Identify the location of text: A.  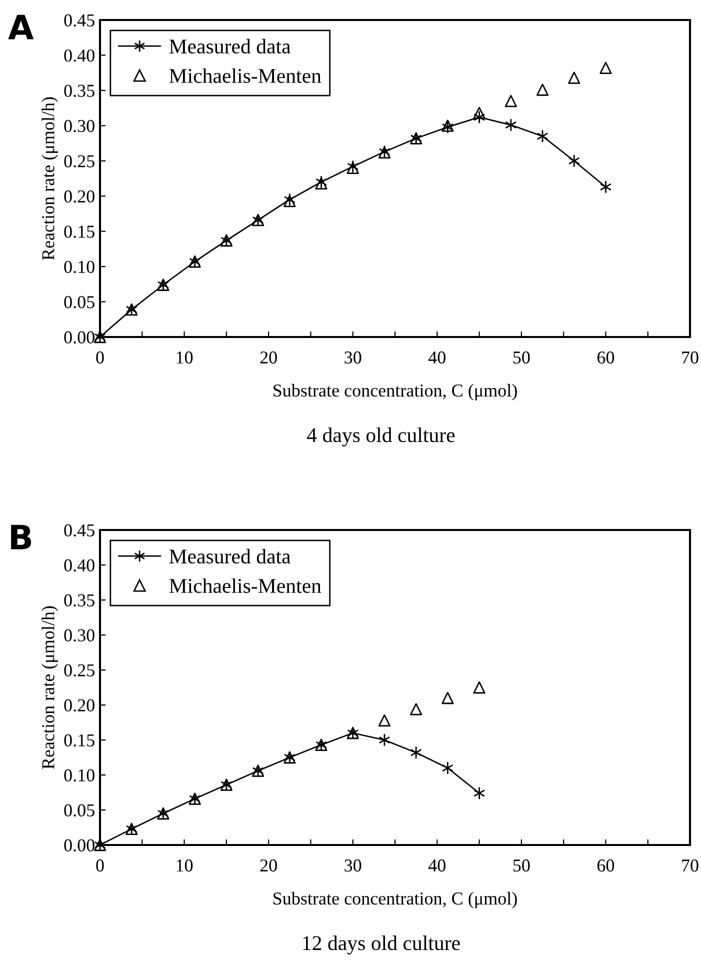
(21, 27).